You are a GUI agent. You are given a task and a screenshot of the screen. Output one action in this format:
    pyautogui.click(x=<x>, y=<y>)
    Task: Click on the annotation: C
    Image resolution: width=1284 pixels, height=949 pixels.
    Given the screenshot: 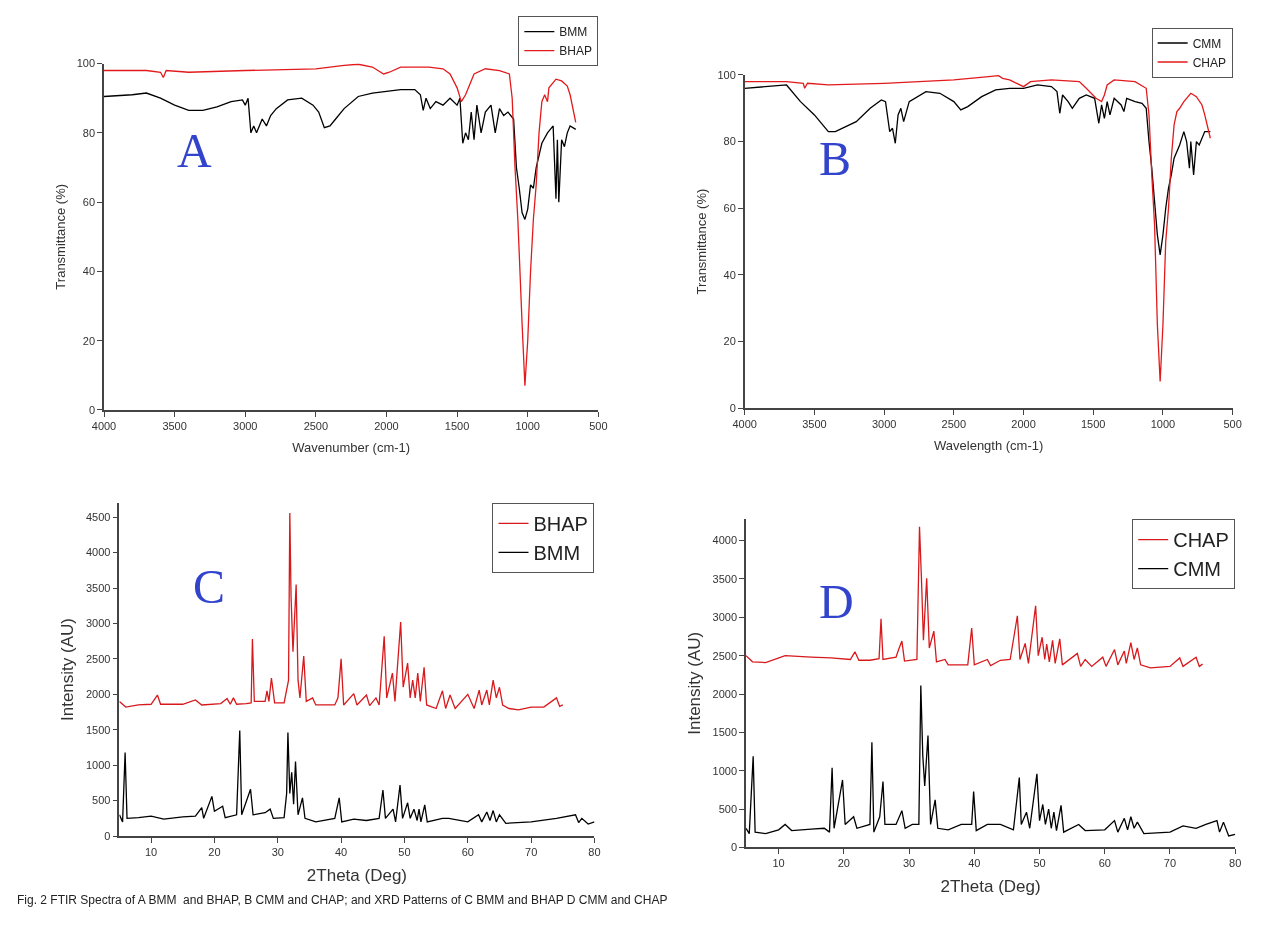 What is the action you would take?
    pyautogui.click(x=209, y=586)
    